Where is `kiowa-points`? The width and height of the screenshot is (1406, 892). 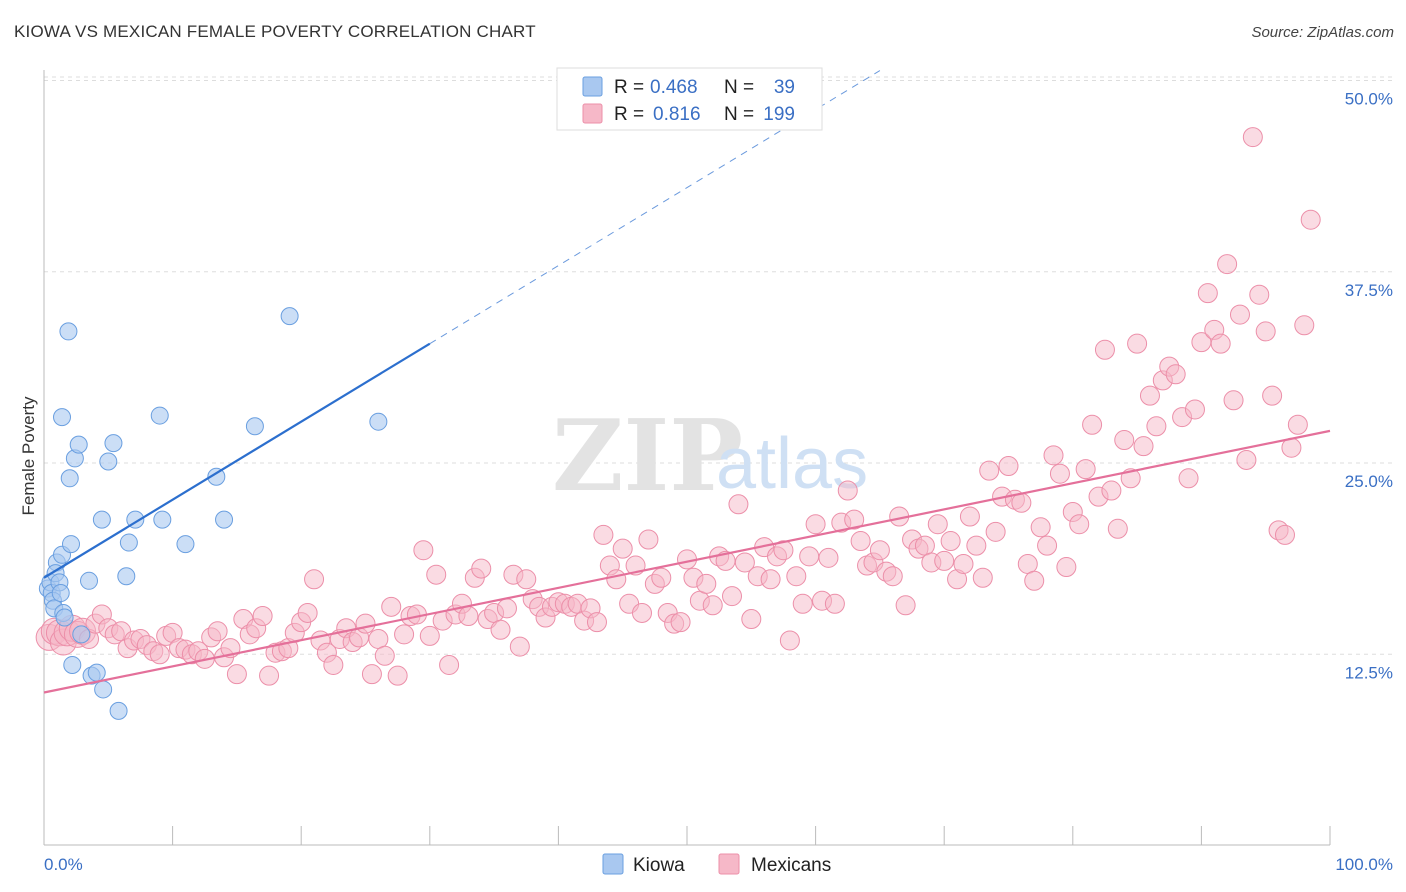
kiowa-points is located at coordinates (213, 513).